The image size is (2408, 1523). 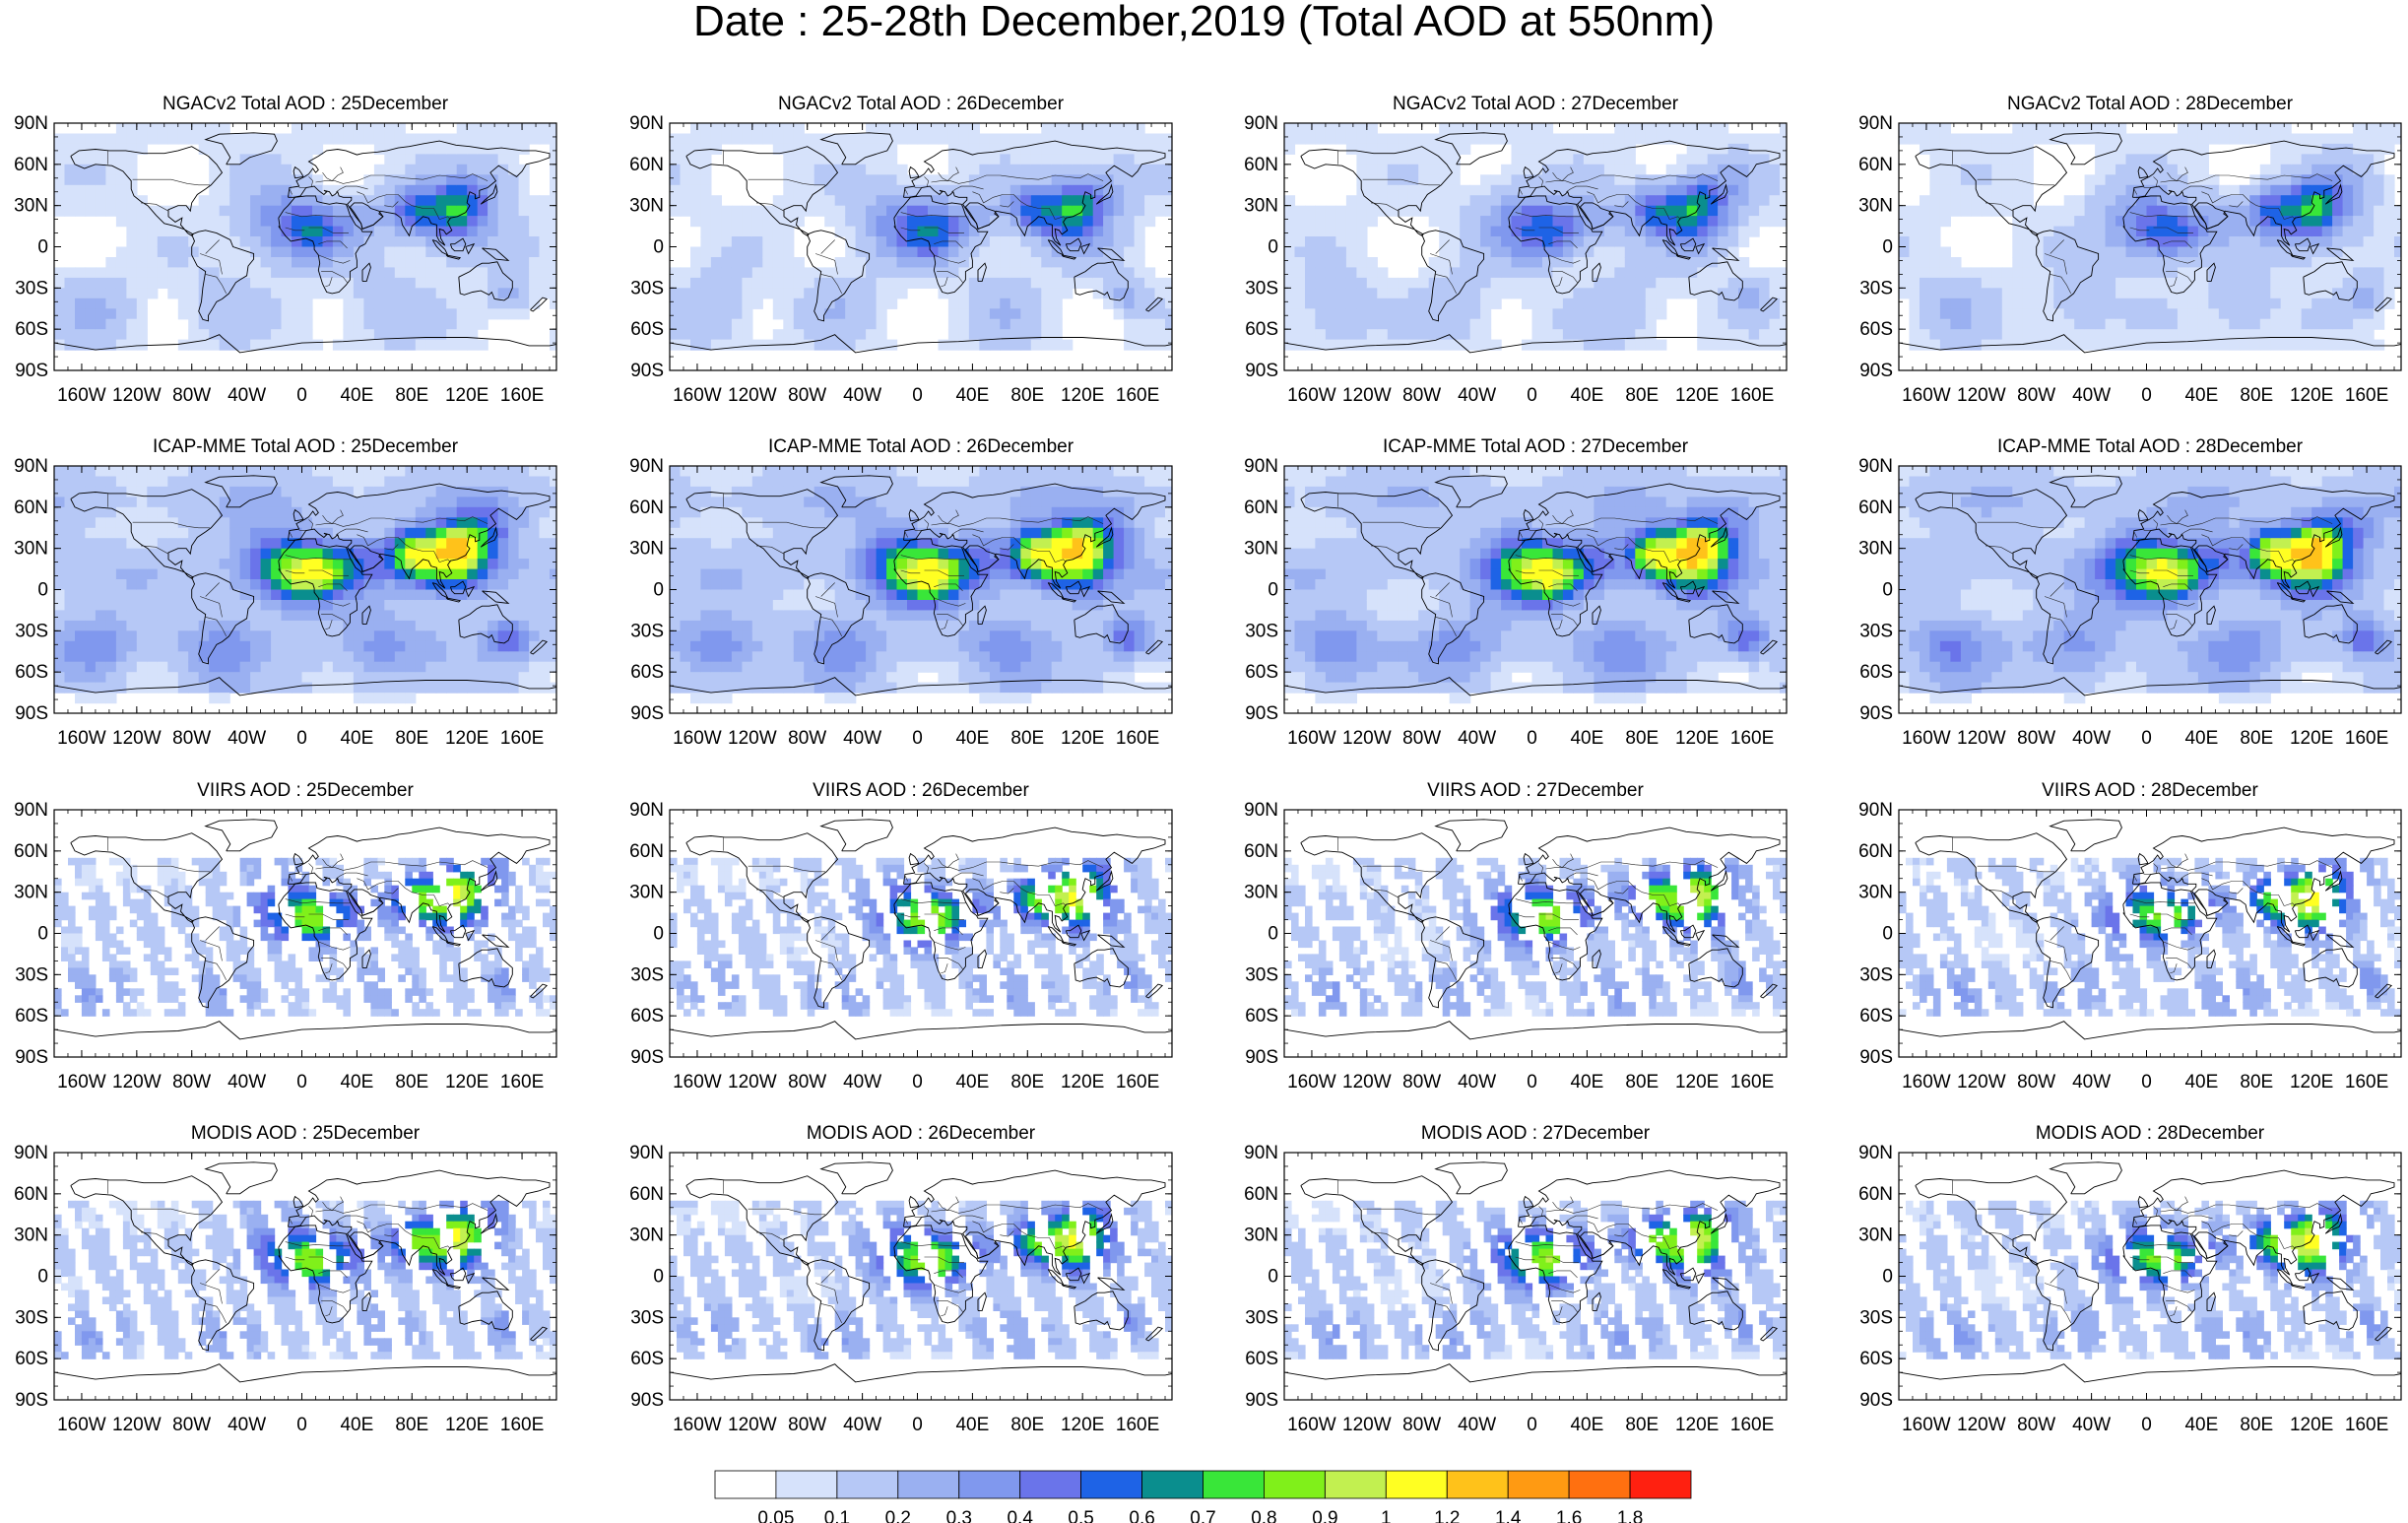 What do you see at coordinates (1532, 1082) in the screenshot?
I see `lon-label: 0` at bounding box center [1532, 1082].